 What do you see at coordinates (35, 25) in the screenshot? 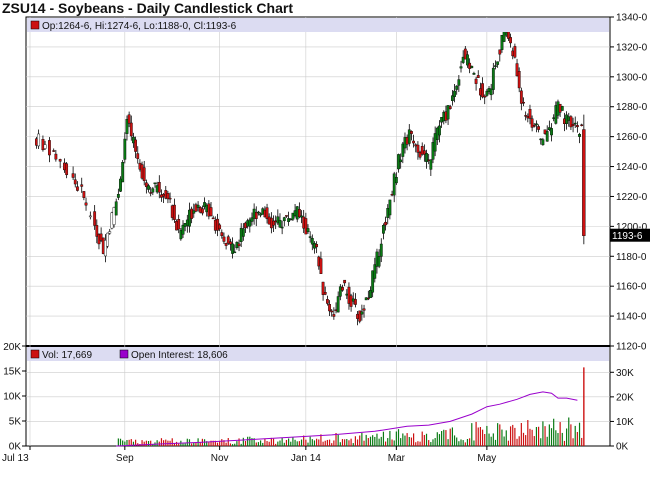
I see `price-legend-swatch` at bounding box center [35, 25].